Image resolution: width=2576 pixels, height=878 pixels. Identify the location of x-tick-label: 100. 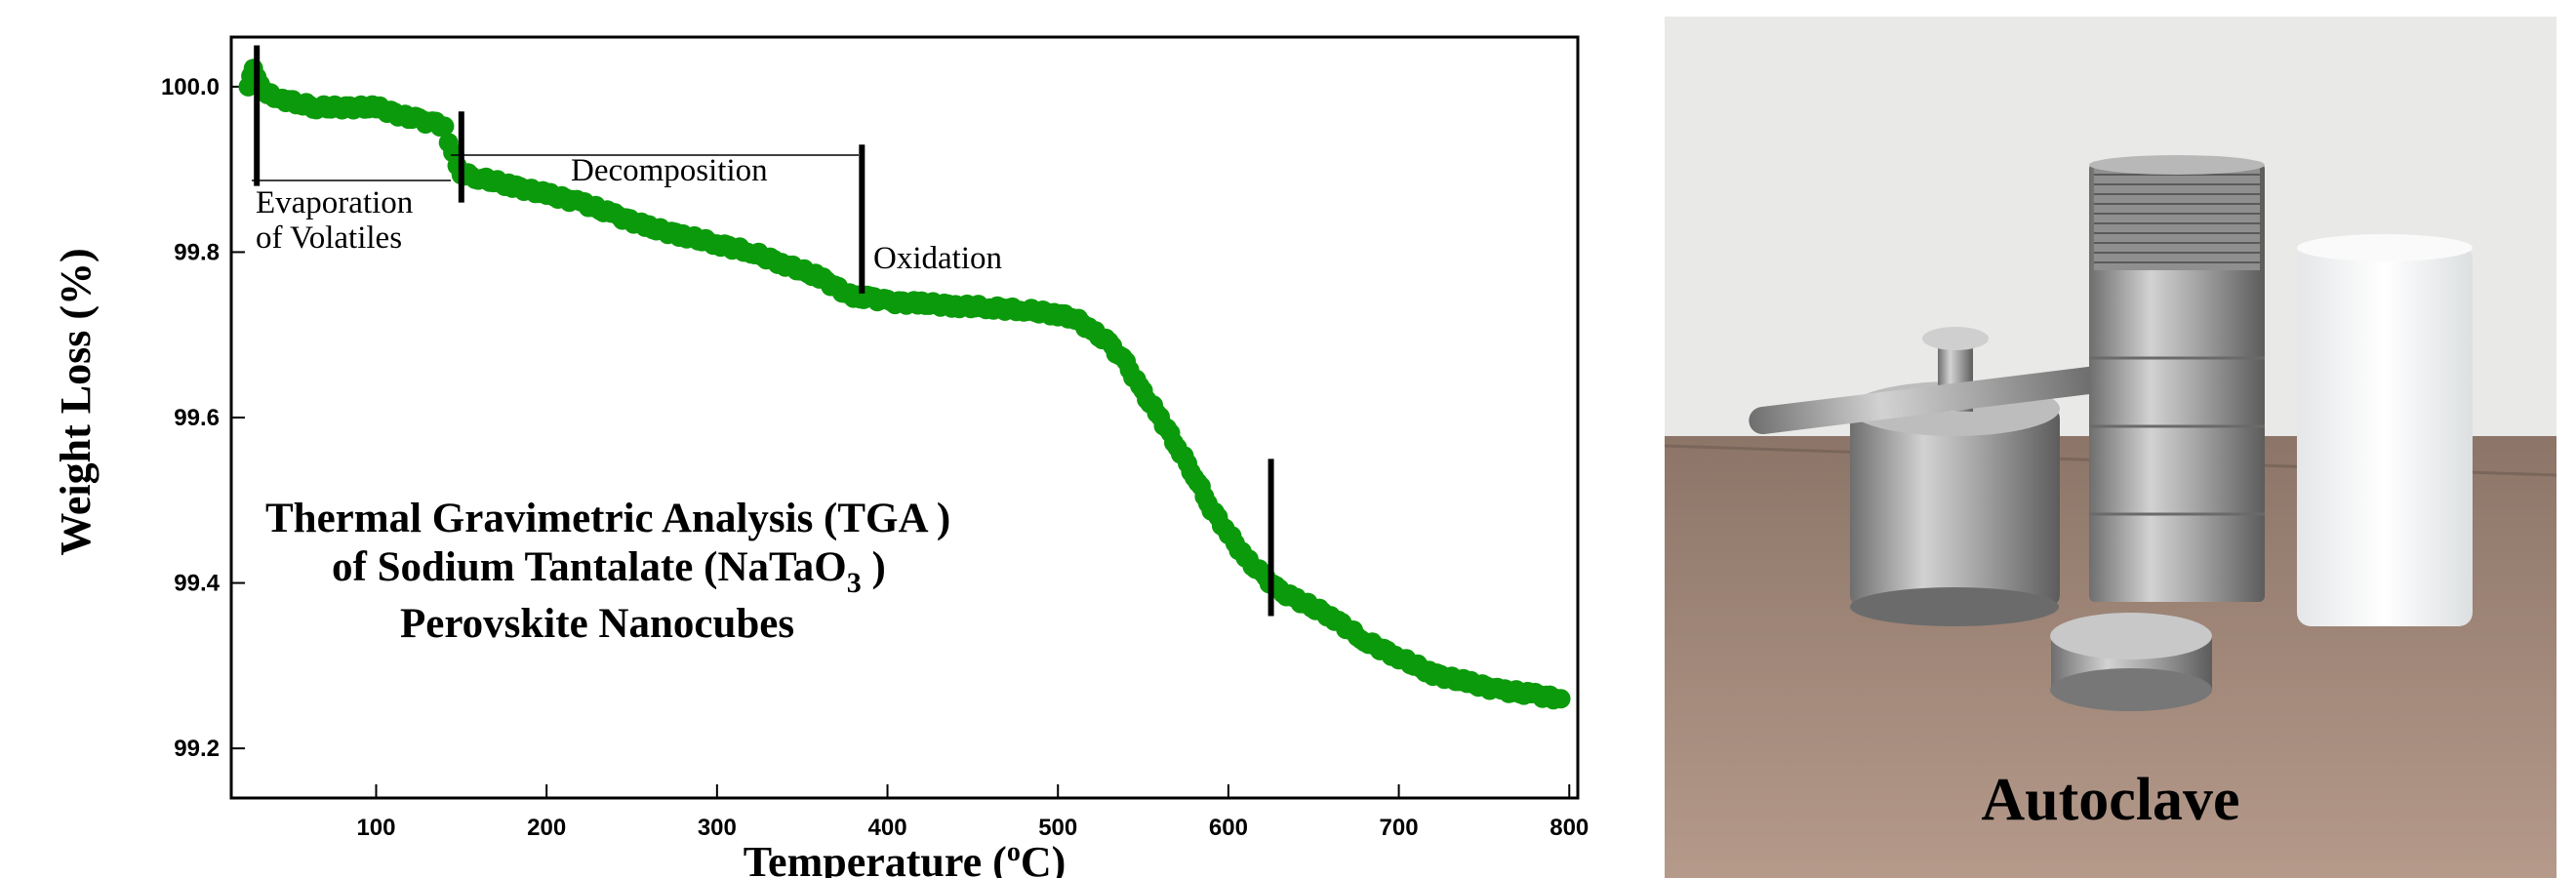
(375, 828).